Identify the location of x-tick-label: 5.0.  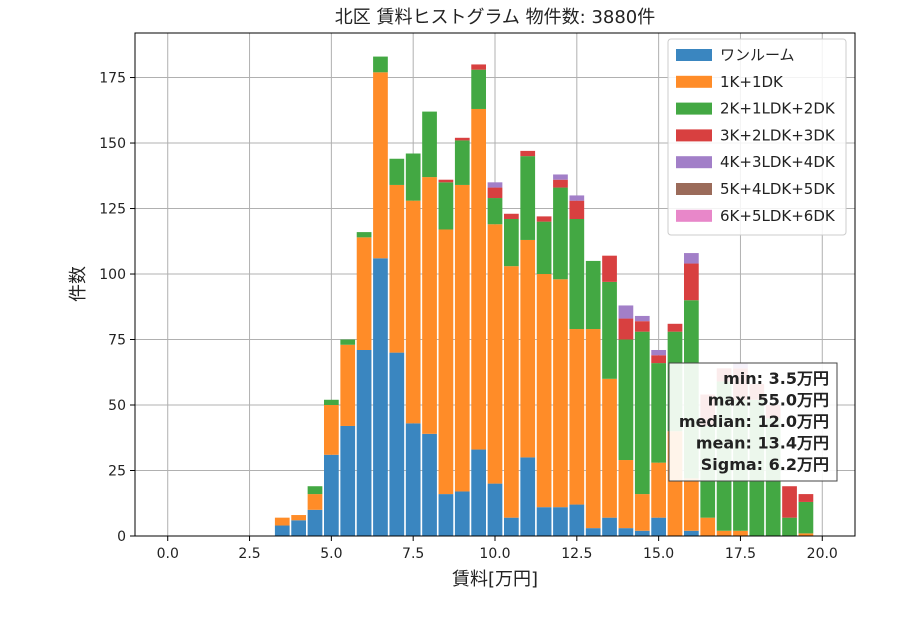
(331, 554).